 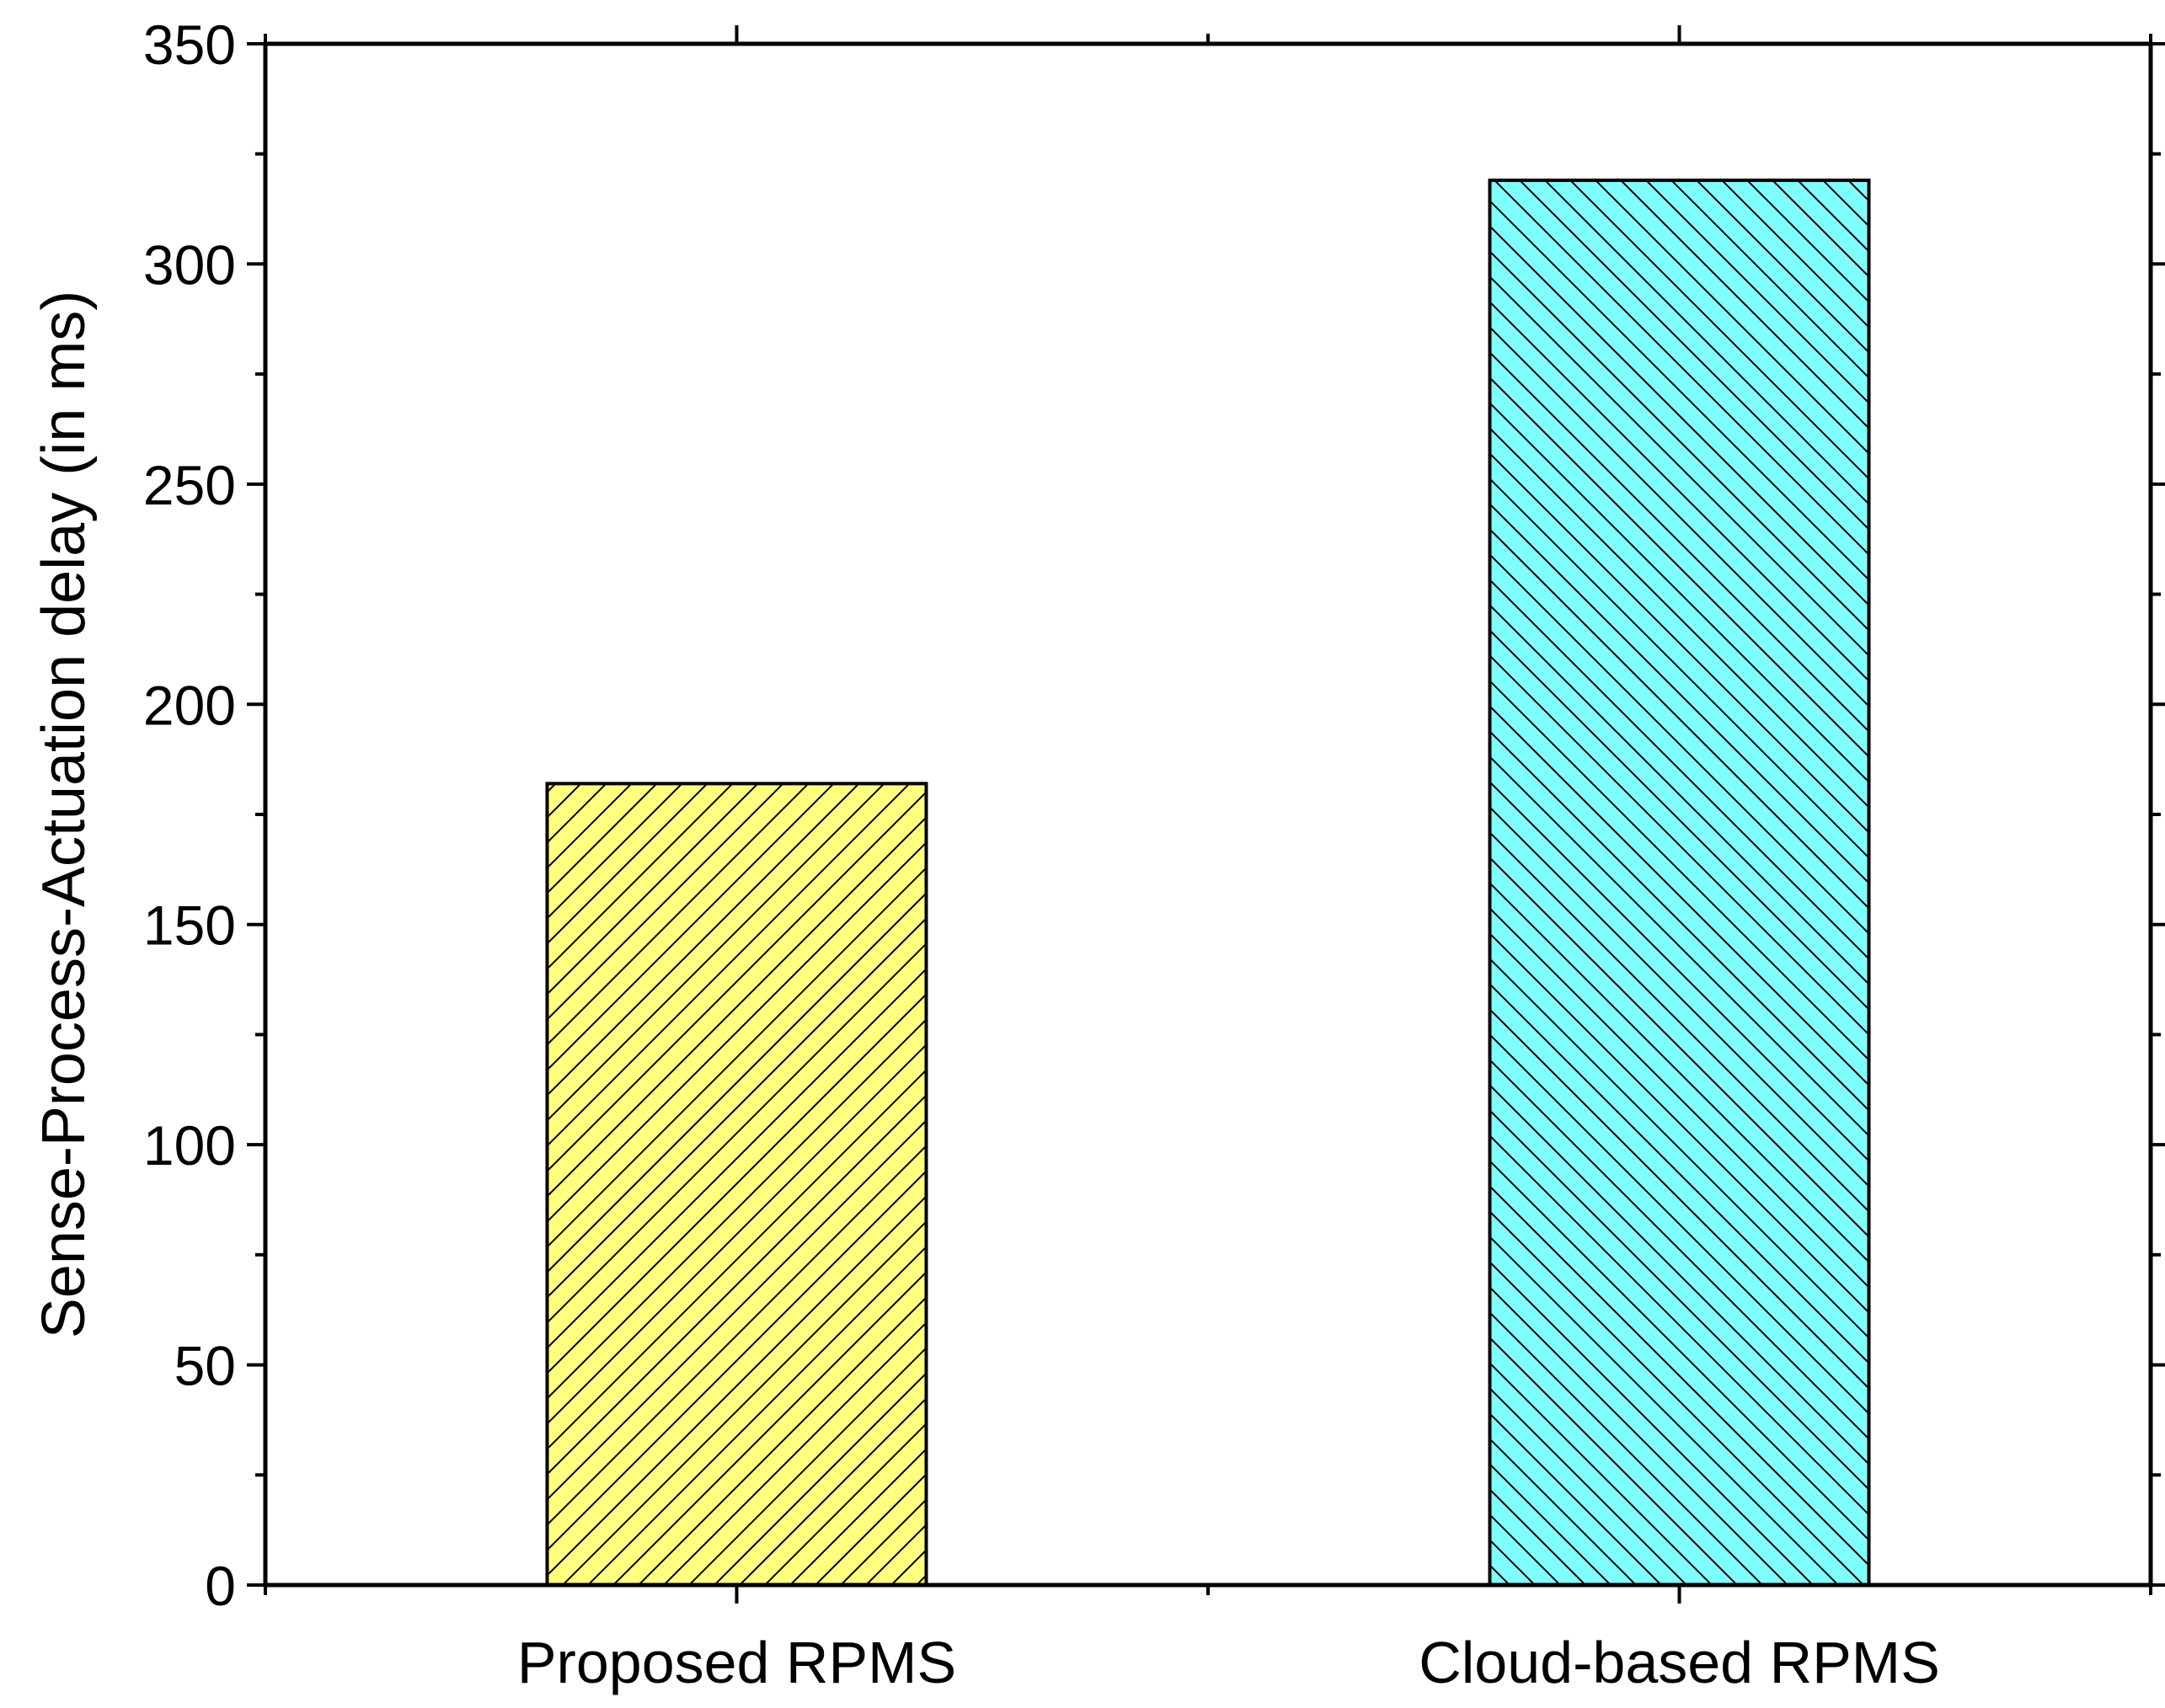 I want to click on y-tick-label: 50, so click(x=205, y=1366).